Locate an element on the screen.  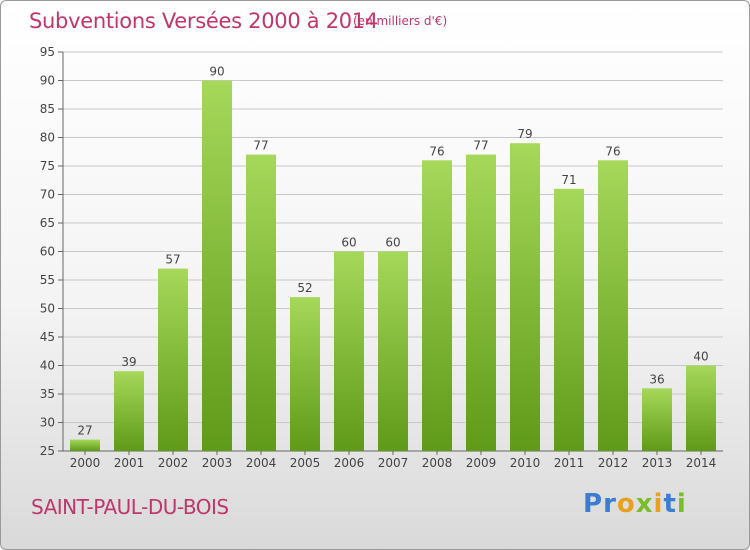
x-tick-label-2005: 2005 is located at coordinates (305, 463).